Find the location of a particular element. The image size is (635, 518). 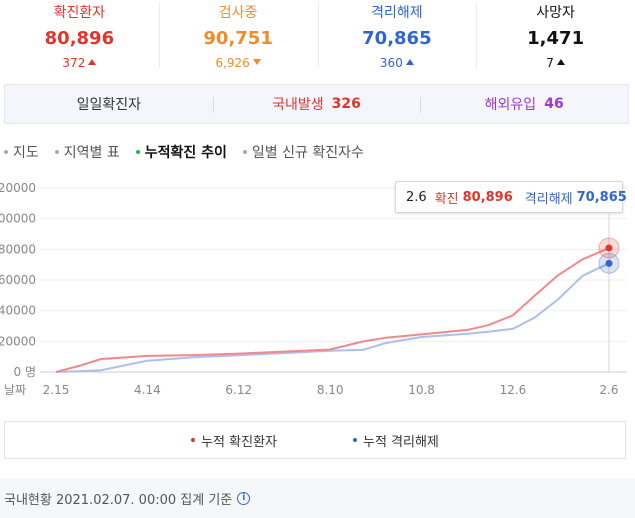

y-tick-label: 20000 is located at coordinates (18, 341).